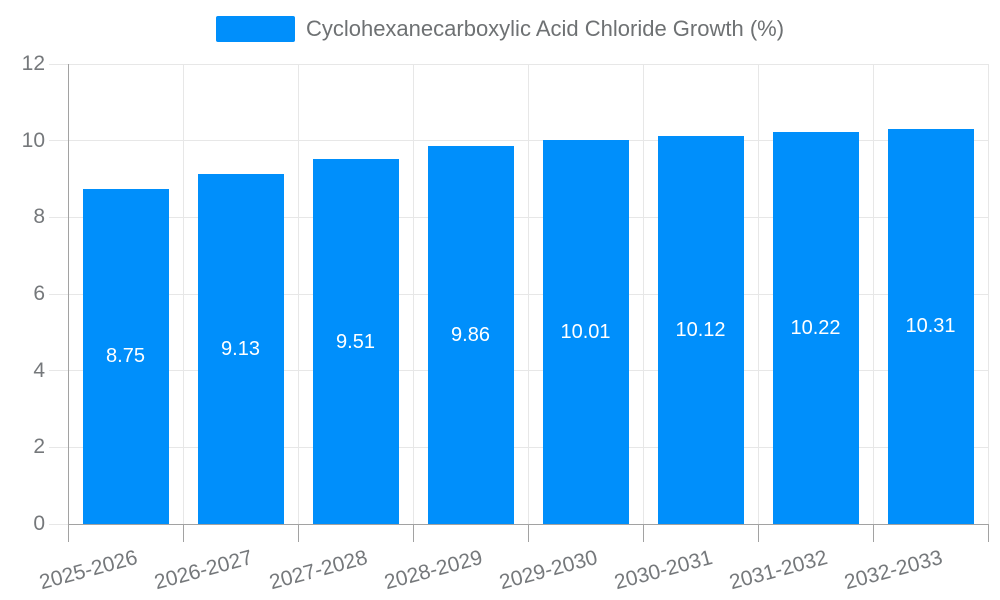 The height and width of the screenshot is (600, 1000). I want to click on bar-value-label: 10.31, so click(930, 326).